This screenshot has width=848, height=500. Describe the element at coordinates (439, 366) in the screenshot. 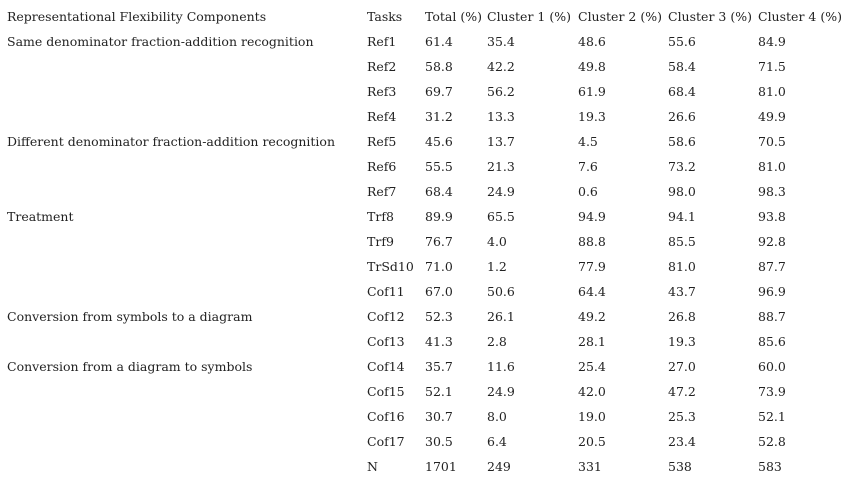

I see `value-cell: 35.7` at that location.